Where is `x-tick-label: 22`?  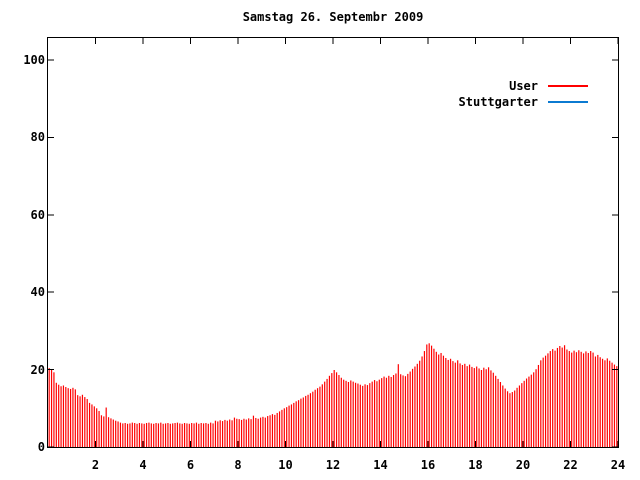 x-tick-label: 22 is located at coordinates (570, 465).